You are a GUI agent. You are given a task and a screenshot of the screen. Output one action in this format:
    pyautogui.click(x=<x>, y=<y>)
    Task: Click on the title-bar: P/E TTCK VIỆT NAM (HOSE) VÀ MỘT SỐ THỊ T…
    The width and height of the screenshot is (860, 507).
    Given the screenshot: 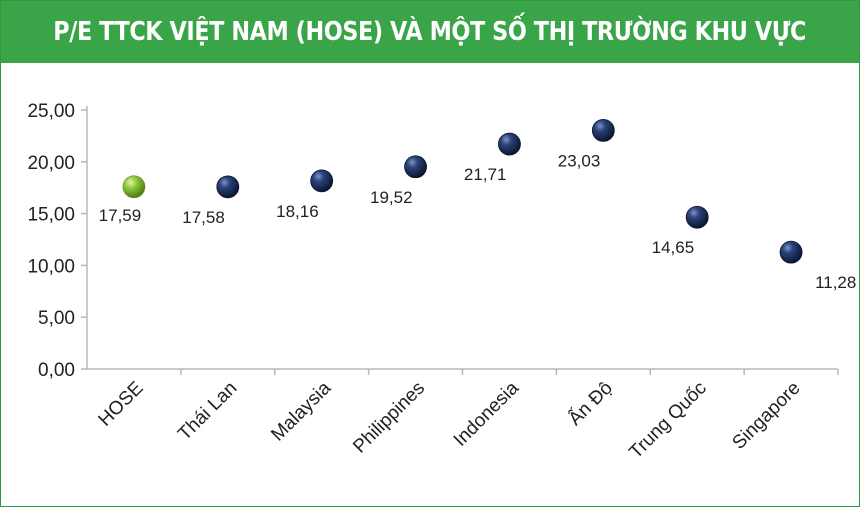 What is the action you would take?
    pyautogui.click(x=430, y=32)
    